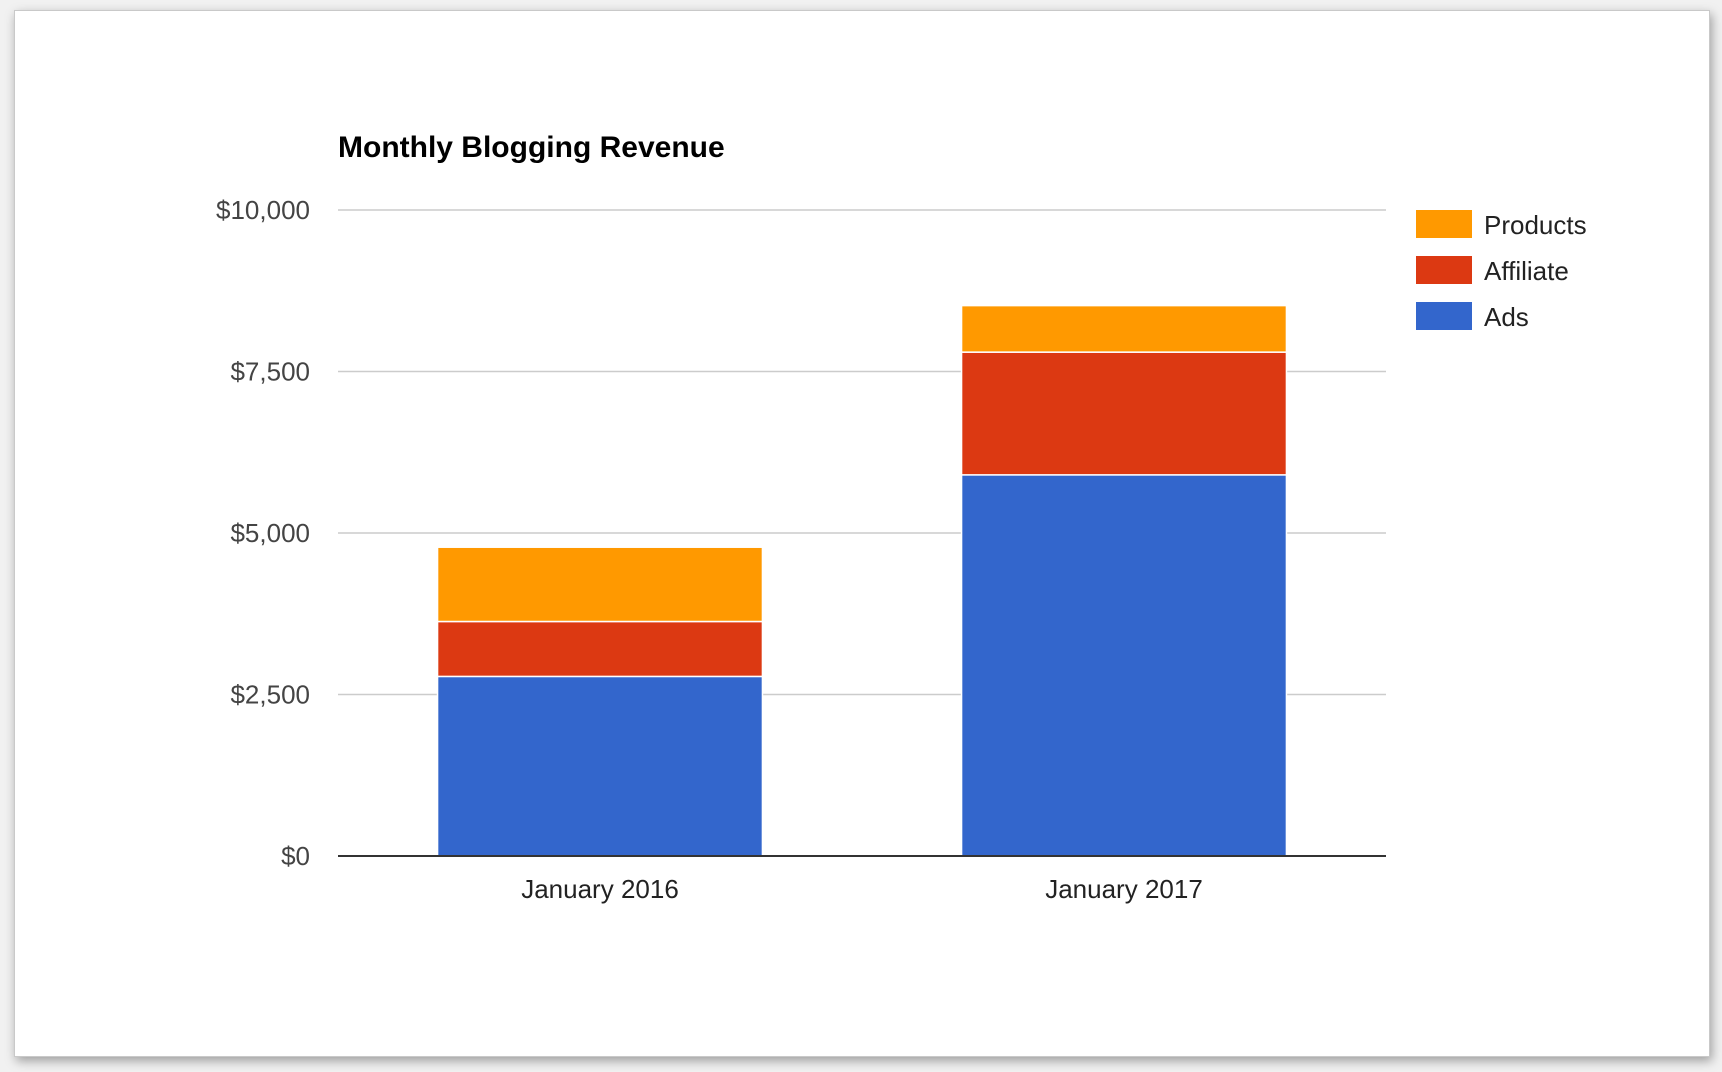 The image size is (1722, 1072). Describe the element at coordinates (1535, 225) in the screenshot. I see `legend-label-products: Products` at that location.